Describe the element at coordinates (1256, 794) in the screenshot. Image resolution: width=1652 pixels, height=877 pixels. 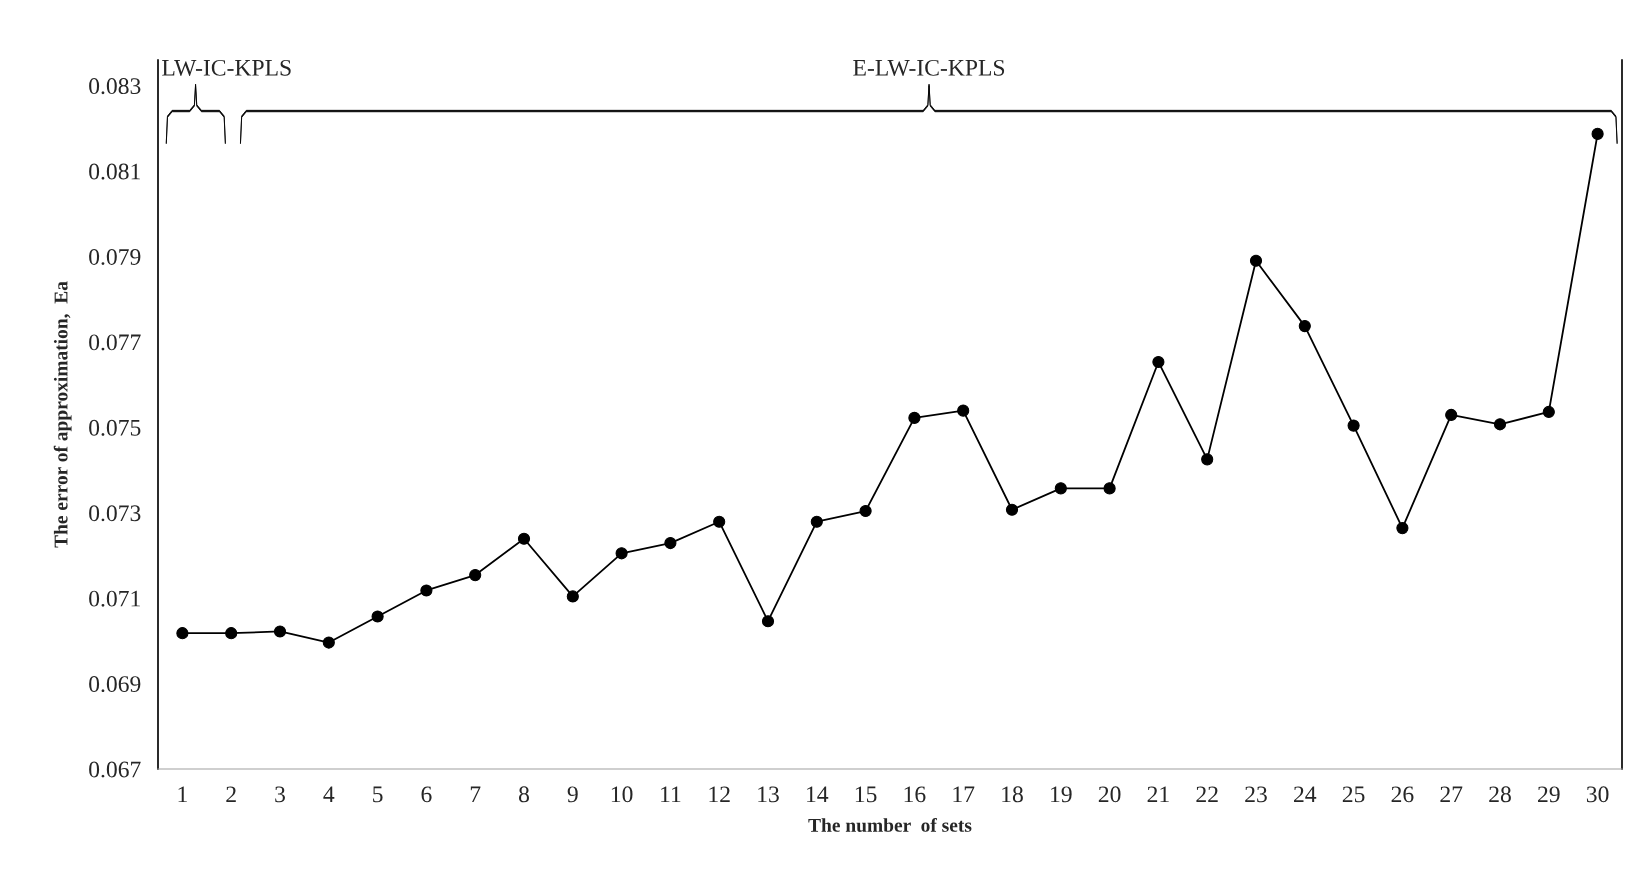
I see `x-tick-label: 23` at that location.